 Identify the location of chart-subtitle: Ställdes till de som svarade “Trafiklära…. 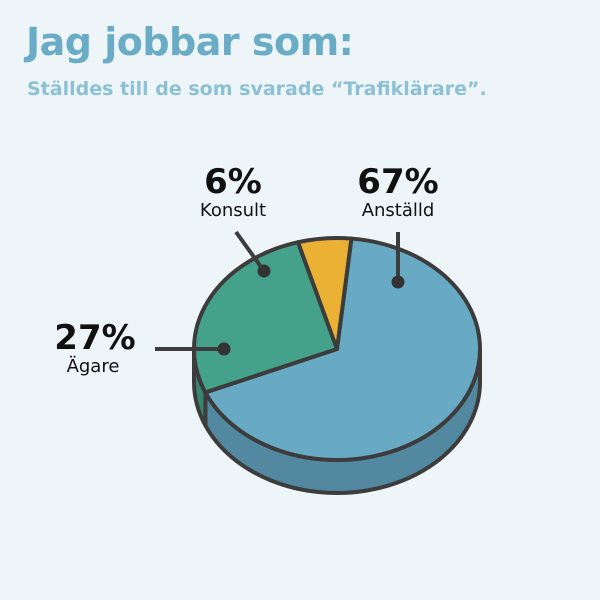
(257, 89).